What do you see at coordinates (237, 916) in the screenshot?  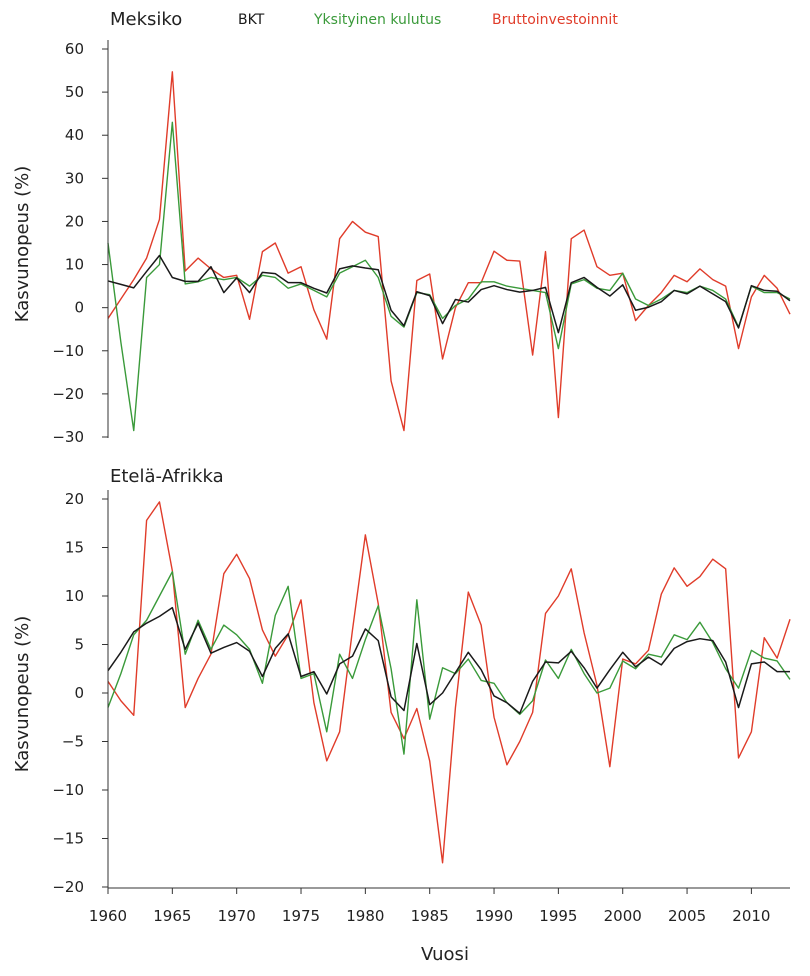 I see `x-tick-label: 1970` at bounding box center [237, 916].